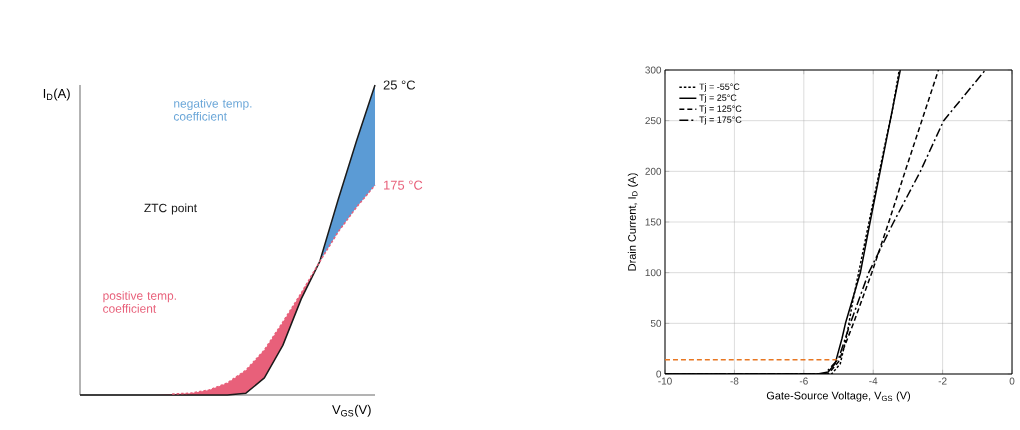 The width and height of the screenshot is (1020, 430). Describe the element at coordinates (665, 381) in the screenshot. I see `x-tick-label: -10` at that location.